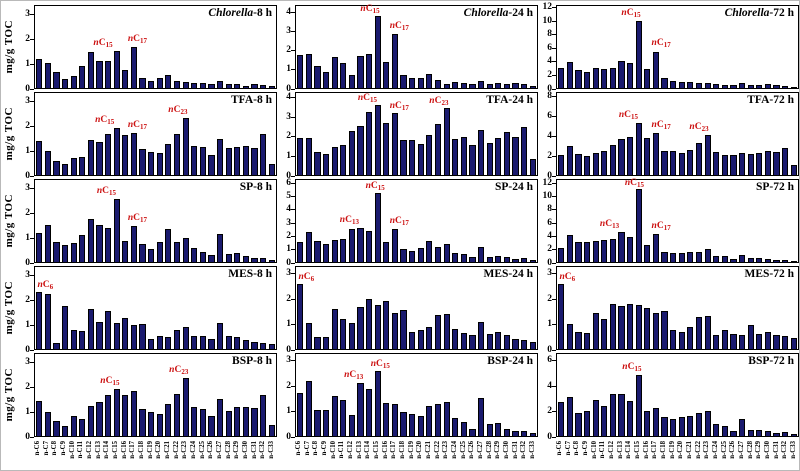 Image resolution: width=800 pixels, height=471 pixels. Describe the element at coordinates (446, 450) in the screenshot. I see `x-tick-label: n-C23` at that location.